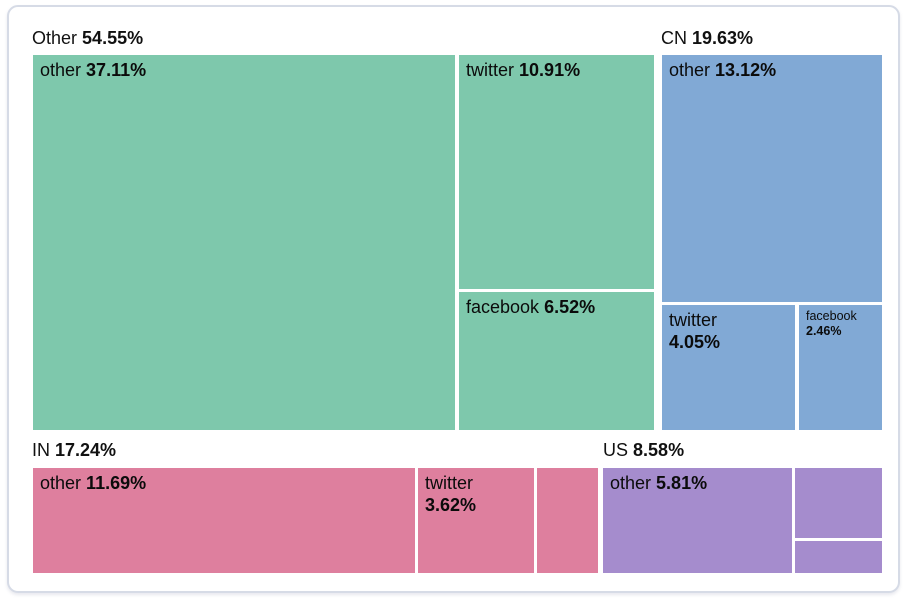  I want to click on treemap-cell-in-twitter: twitter 3.62%, so click(476, 520).